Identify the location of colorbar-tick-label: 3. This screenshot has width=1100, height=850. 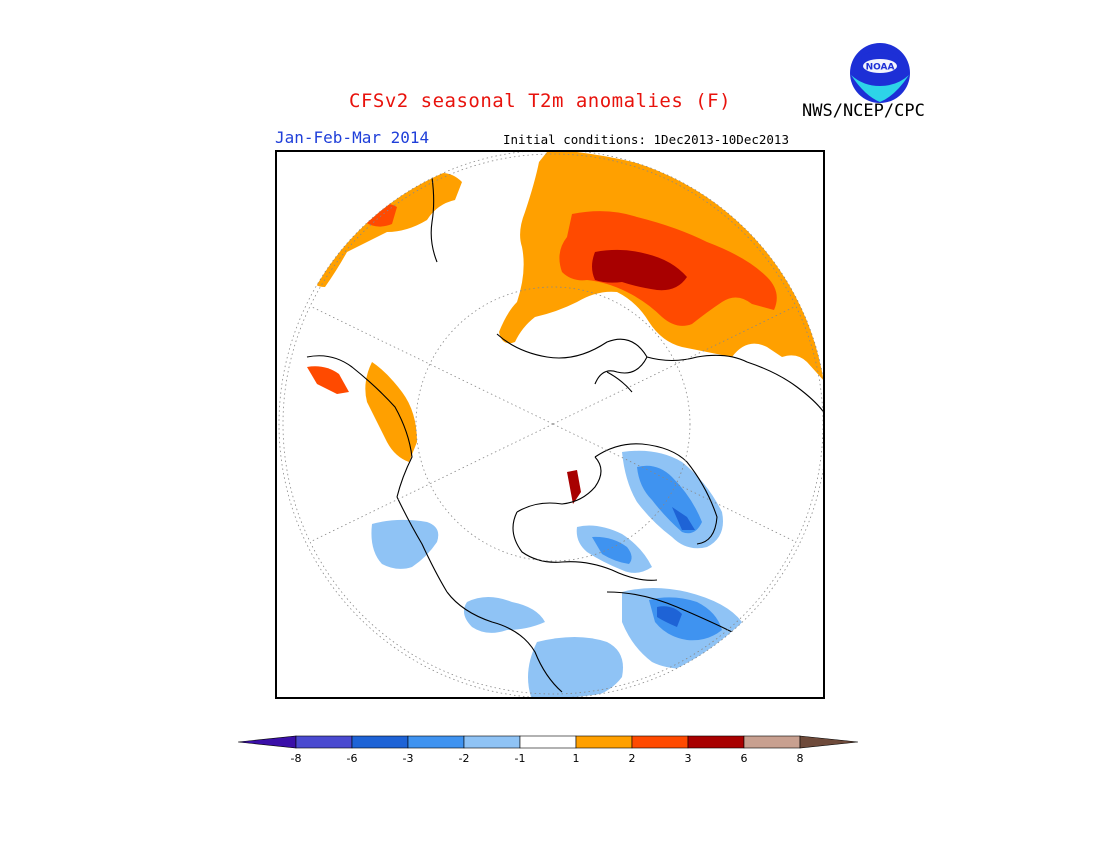
(688, 758).